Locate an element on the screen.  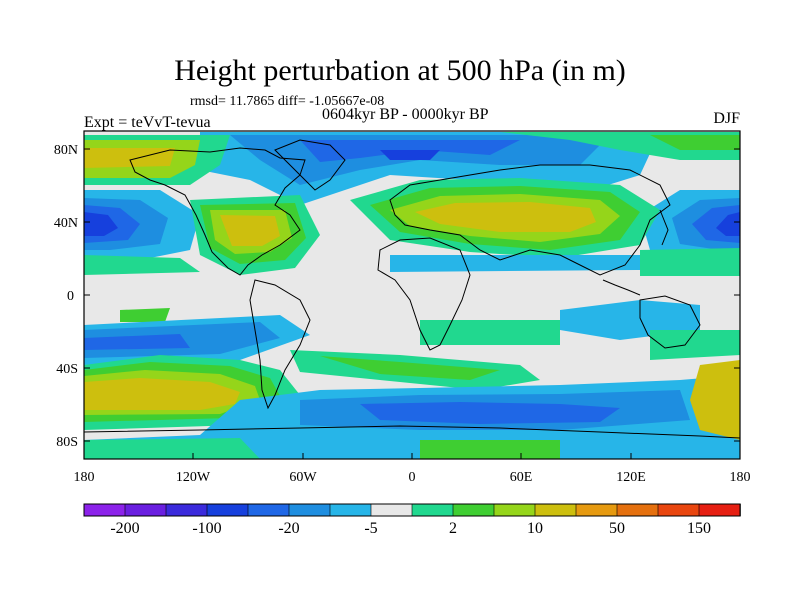
colorbar-label: 2 is located at coordinates (453, 528).